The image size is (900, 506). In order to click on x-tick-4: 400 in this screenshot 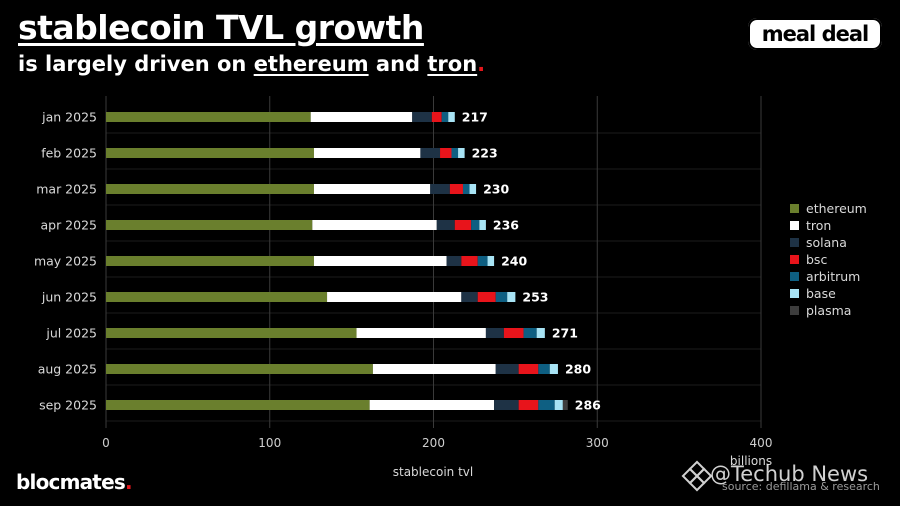, I will do `click(761, 443)`.